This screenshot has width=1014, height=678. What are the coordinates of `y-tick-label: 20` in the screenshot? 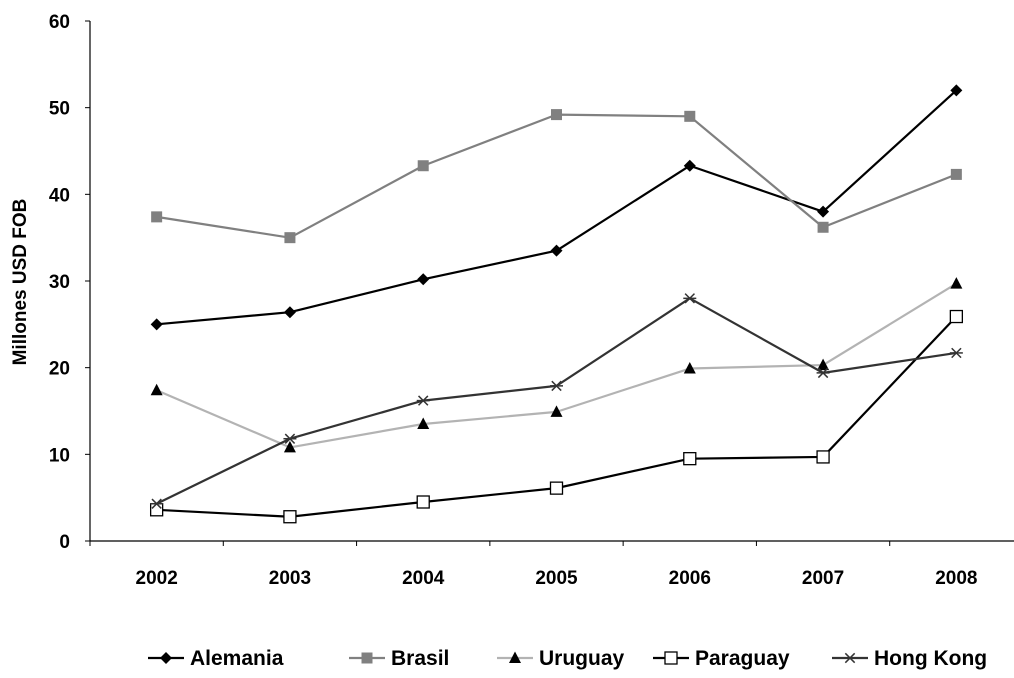 It's located at (59, 369).